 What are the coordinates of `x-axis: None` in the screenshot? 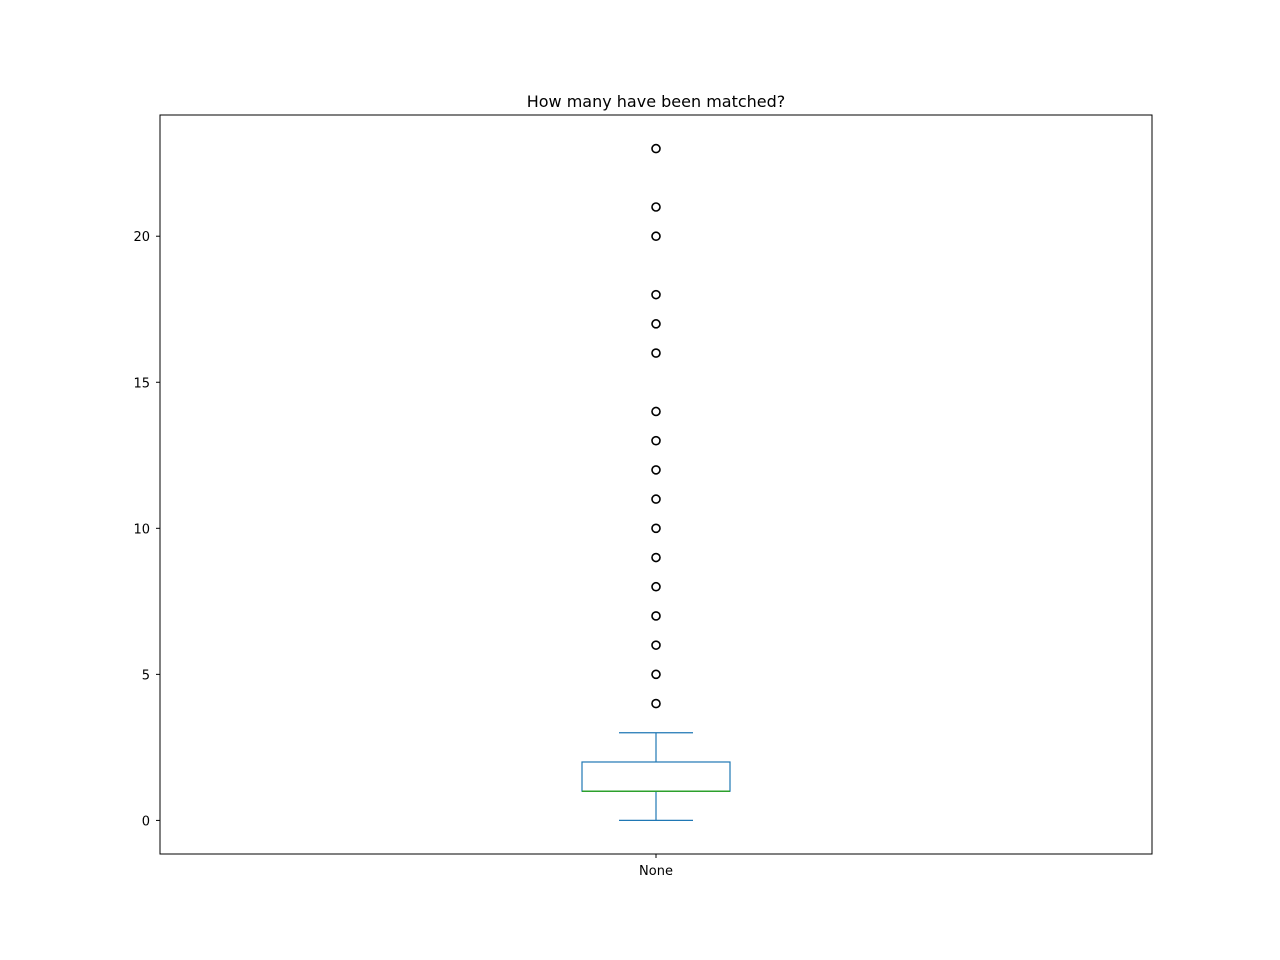 It's located at (656, 866).